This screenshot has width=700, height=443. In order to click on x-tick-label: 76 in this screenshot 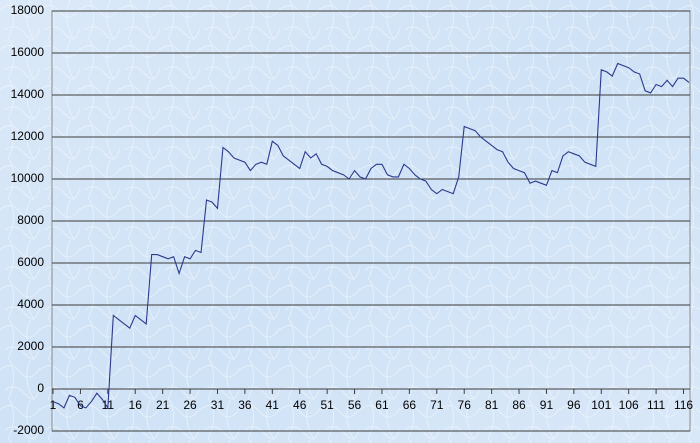, I will do `click(465, 405)`.